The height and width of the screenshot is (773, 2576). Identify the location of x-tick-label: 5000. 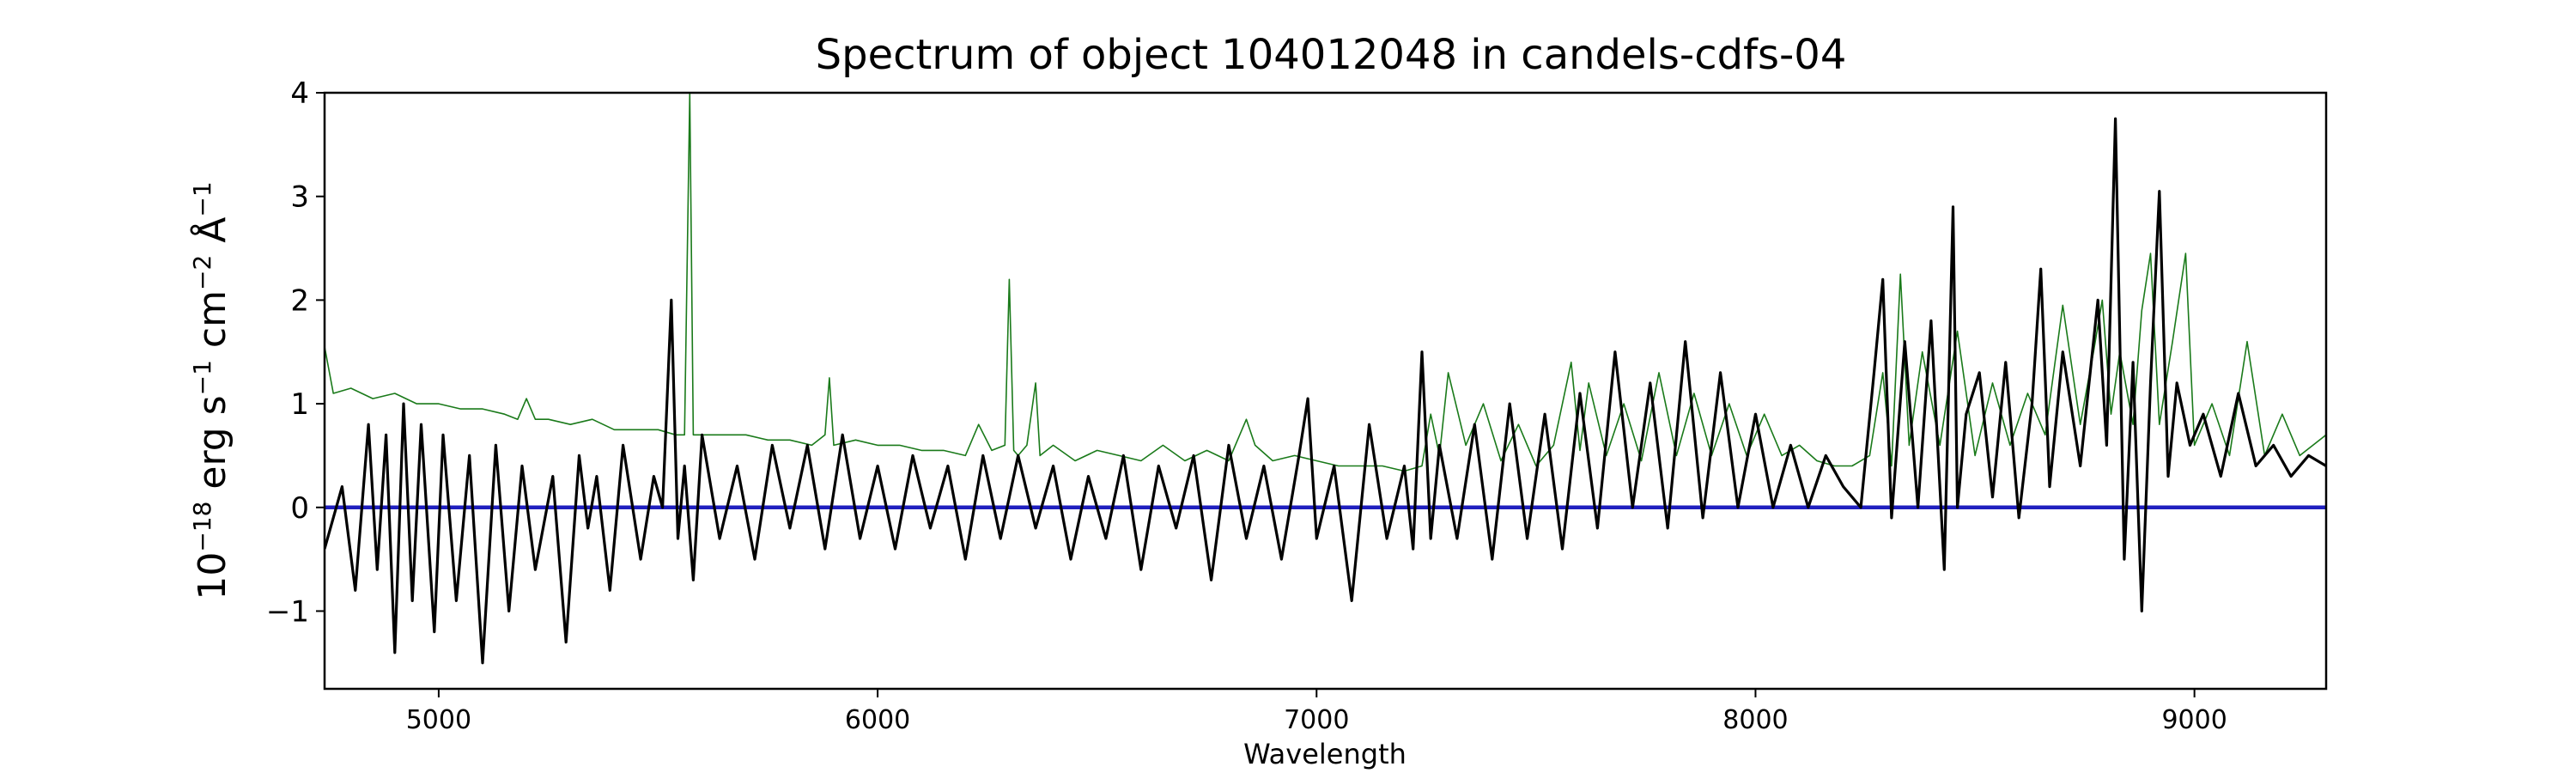
(439, 720).